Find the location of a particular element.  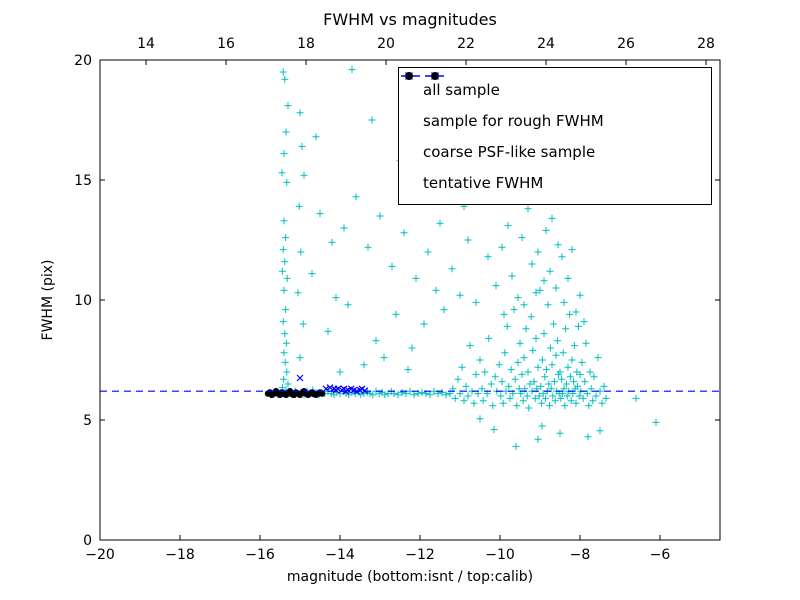

x-axis-tick-label: −10 is located at coordinates (500, 555).